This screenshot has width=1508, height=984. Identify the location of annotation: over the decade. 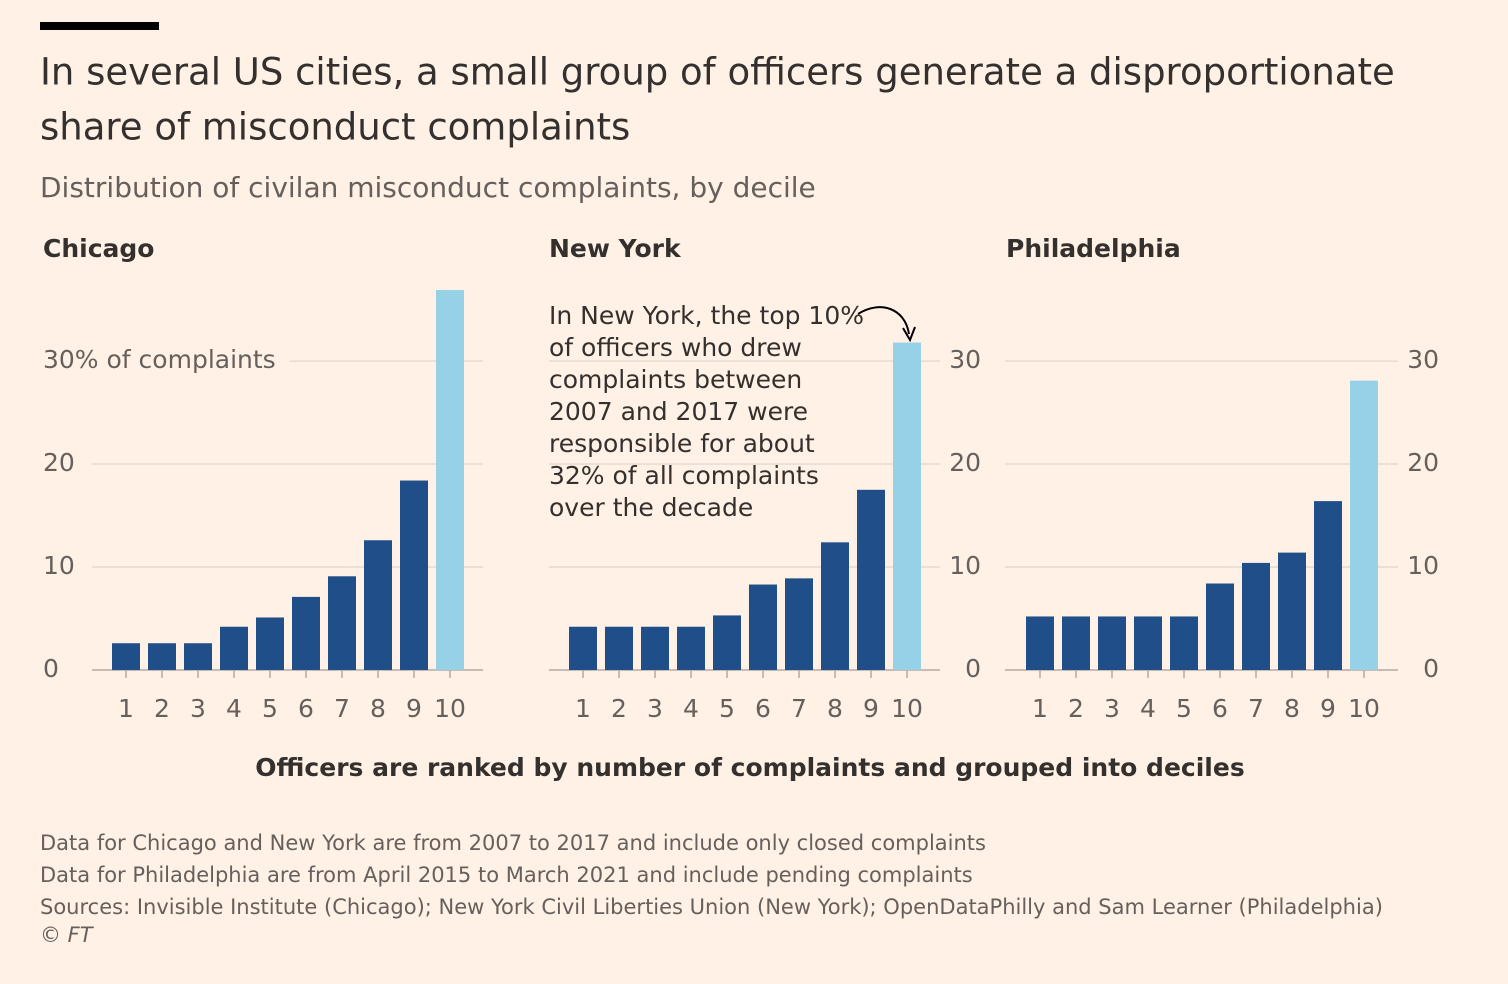
(651, 507).